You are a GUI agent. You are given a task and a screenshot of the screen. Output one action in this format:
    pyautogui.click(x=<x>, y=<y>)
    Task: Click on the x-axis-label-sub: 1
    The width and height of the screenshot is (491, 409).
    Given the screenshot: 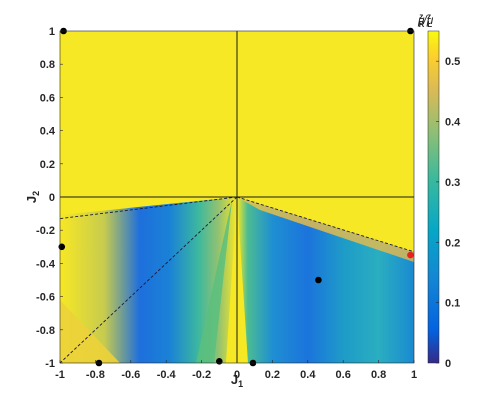 What is the action you would take?
    pyautogui.click(x=240, y=384)
    